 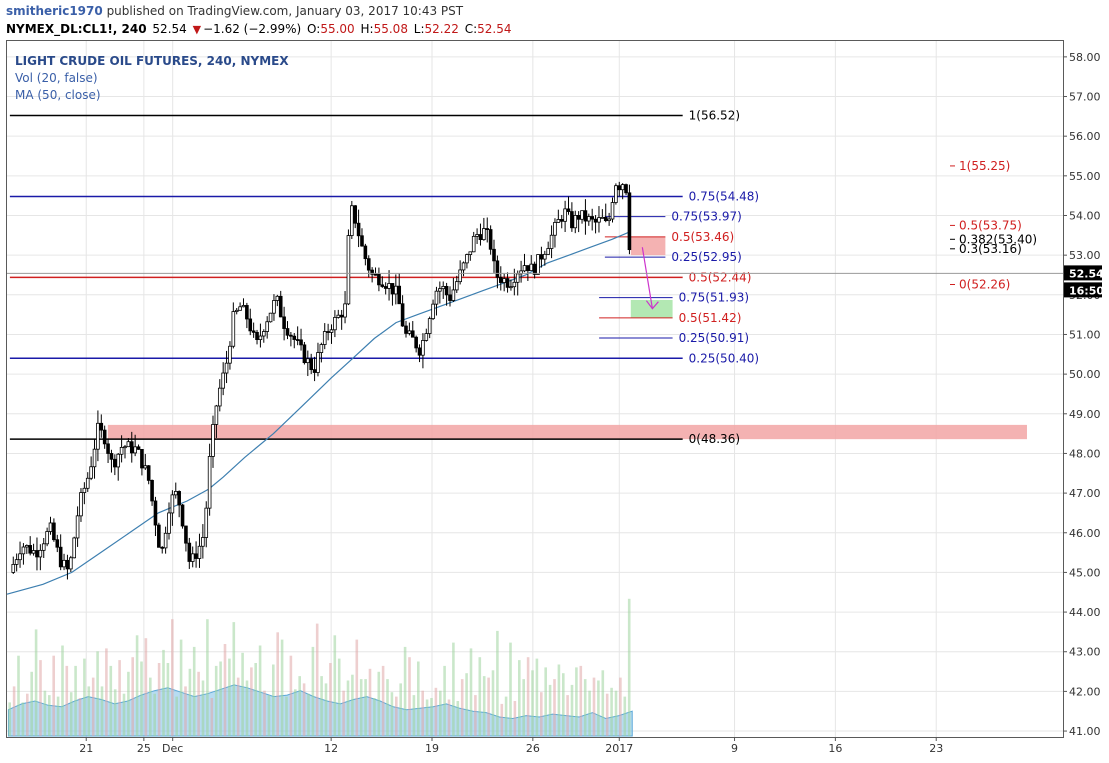 What do you see at coordinates (1085, 215) in the screenshot?
I see `y-tick-label: 54.00` at bounding box center [1085, 215].